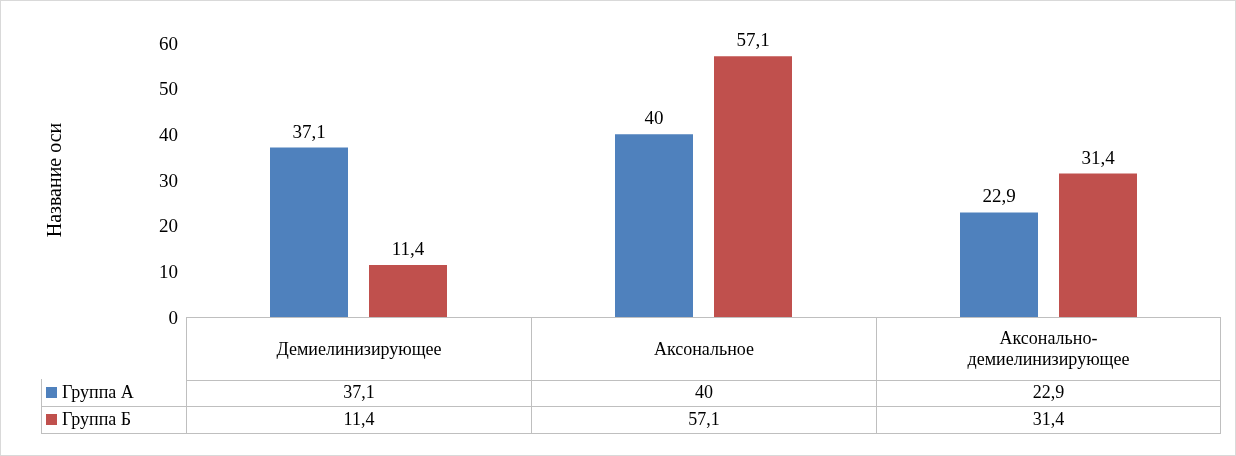  Describe the element at coordinates (113, 419) in the screenshot. I see `legend-label: Группа Б` at that location.